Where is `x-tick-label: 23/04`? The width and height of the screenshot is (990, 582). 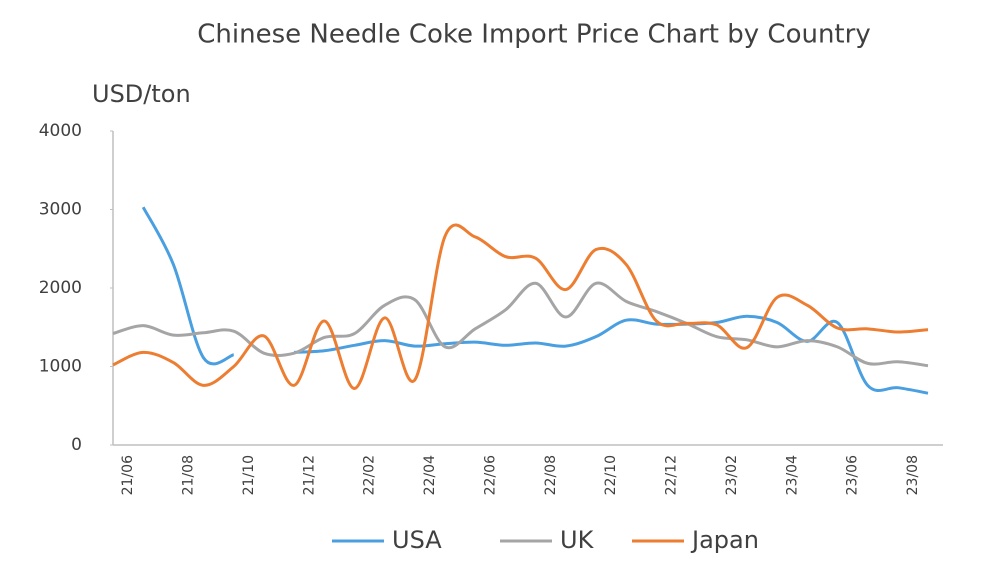
x-tick-label: 23/04 is located at coordinates (792, 475).